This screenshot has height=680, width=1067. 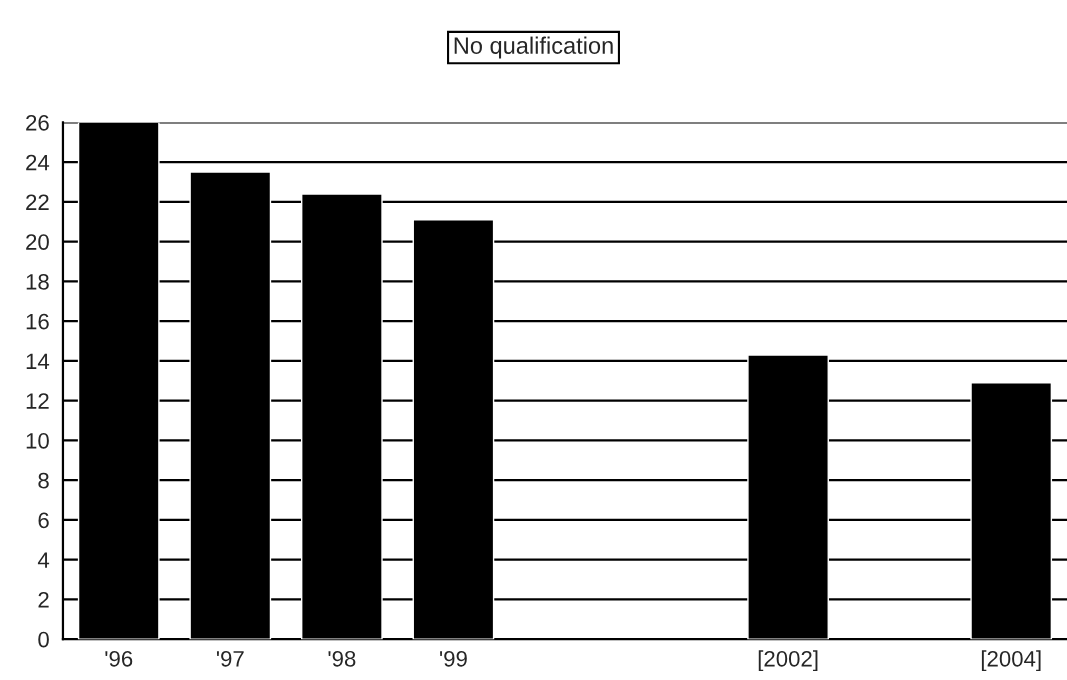 What do you see at coordinates (788, 661) in the screenshot?
I see `x-tick-label: [2002]` at bounding box center [788, 661].